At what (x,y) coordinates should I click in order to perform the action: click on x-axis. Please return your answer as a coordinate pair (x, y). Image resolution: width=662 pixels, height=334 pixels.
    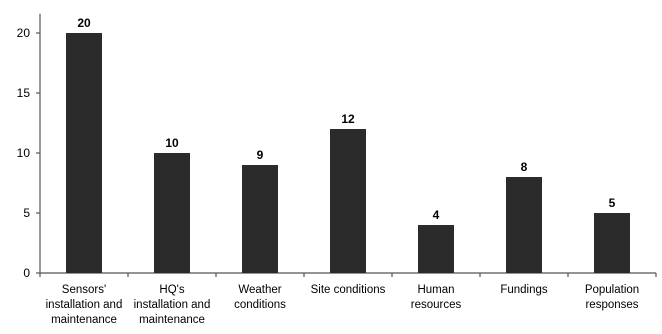
    Looking at the image, I should click on (348, 274).